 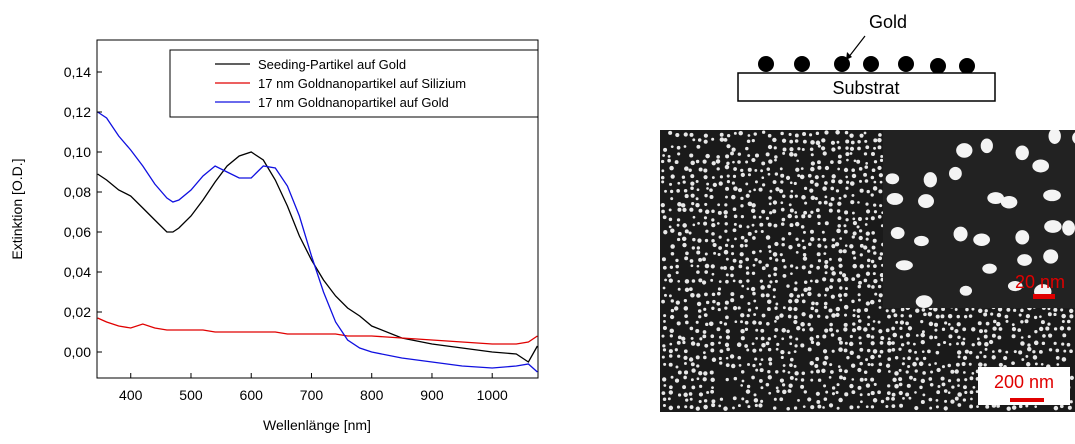 I want to click on legend-label: 17 nm Goldnanopartikel auf Gold, so click(x=353, y=102).